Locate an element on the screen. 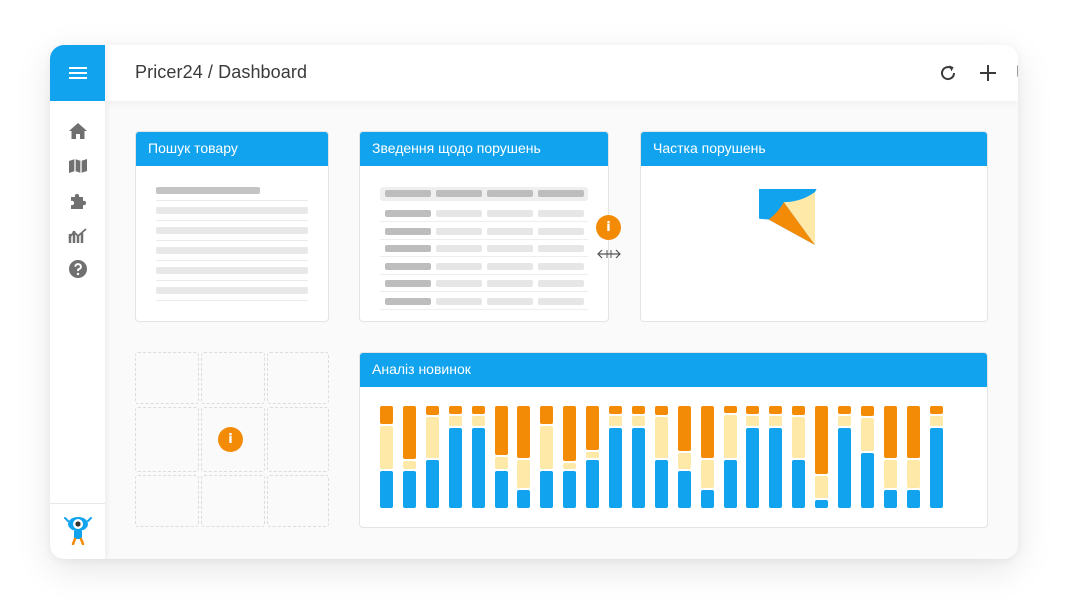 The height and width of the screenshot is (613, 1068). display-mode-button is located at coordinates (1016, 73).